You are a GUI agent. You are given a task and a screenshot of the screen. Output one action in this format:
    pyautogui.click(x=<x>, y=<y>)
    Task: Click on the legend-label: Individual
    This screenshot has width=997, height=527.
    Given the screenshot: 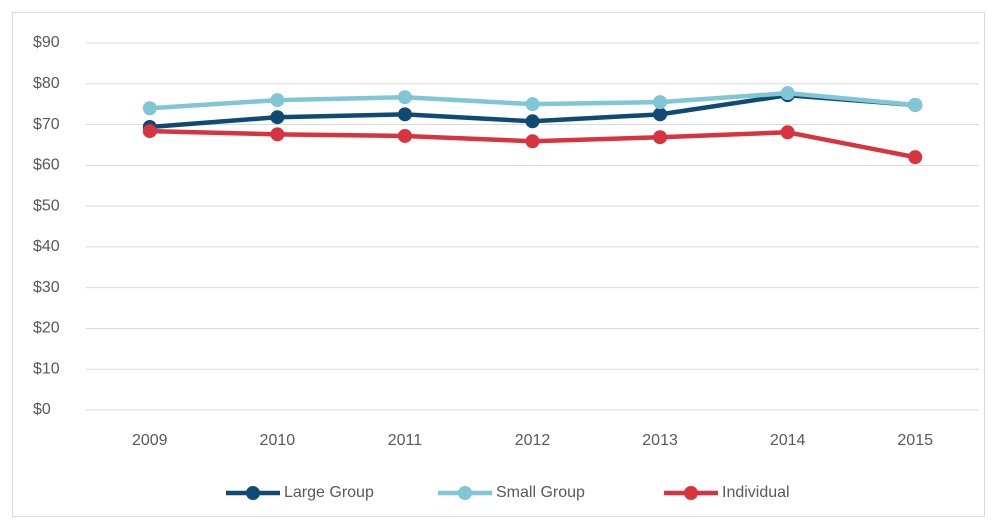 What is the action you would take?
    pyautogui.click(x=756, y=492)
    